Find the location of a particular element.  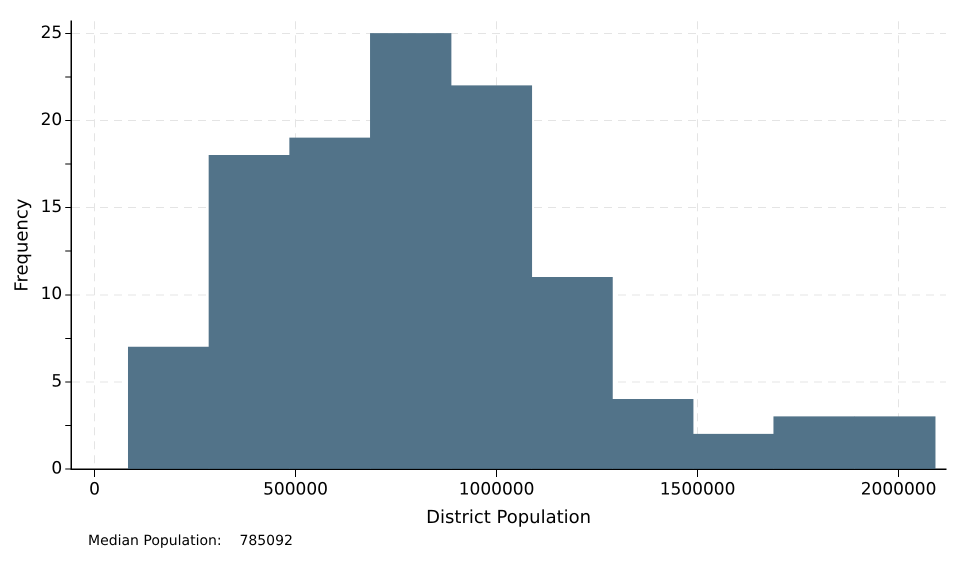

x-tick-label: 1500000 is located at coordinates (698, 490).